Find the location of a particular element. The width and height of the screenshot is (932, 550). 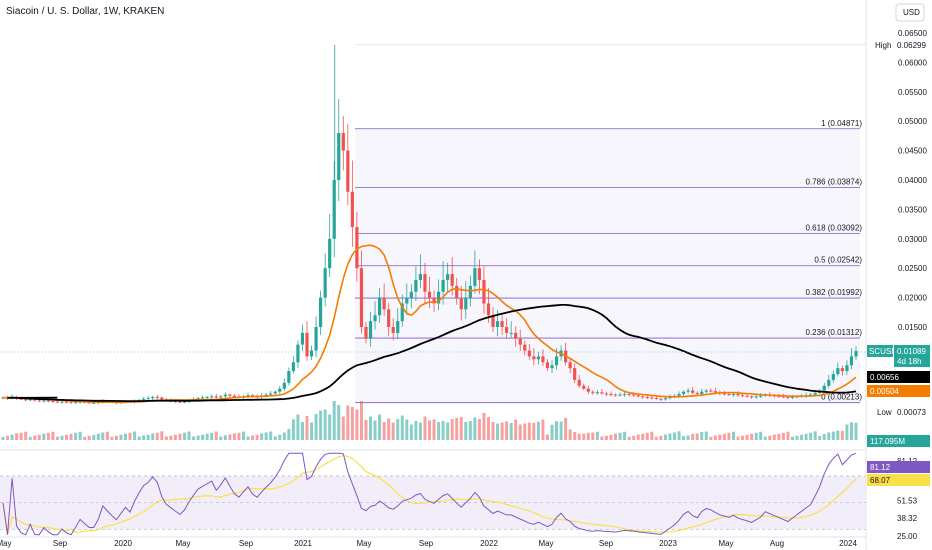

time-tick-label: Sep is located at coordinates (60, 543).